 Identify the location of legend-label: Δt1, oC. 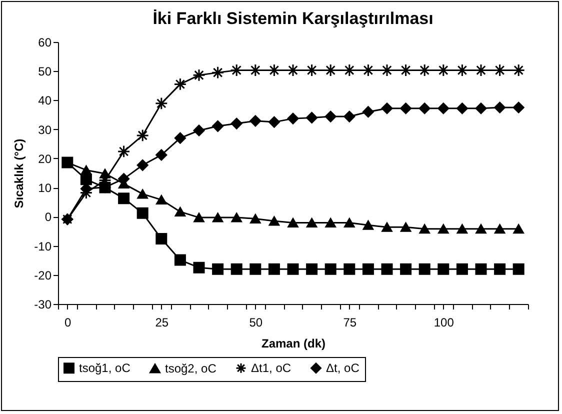
(271, 368).